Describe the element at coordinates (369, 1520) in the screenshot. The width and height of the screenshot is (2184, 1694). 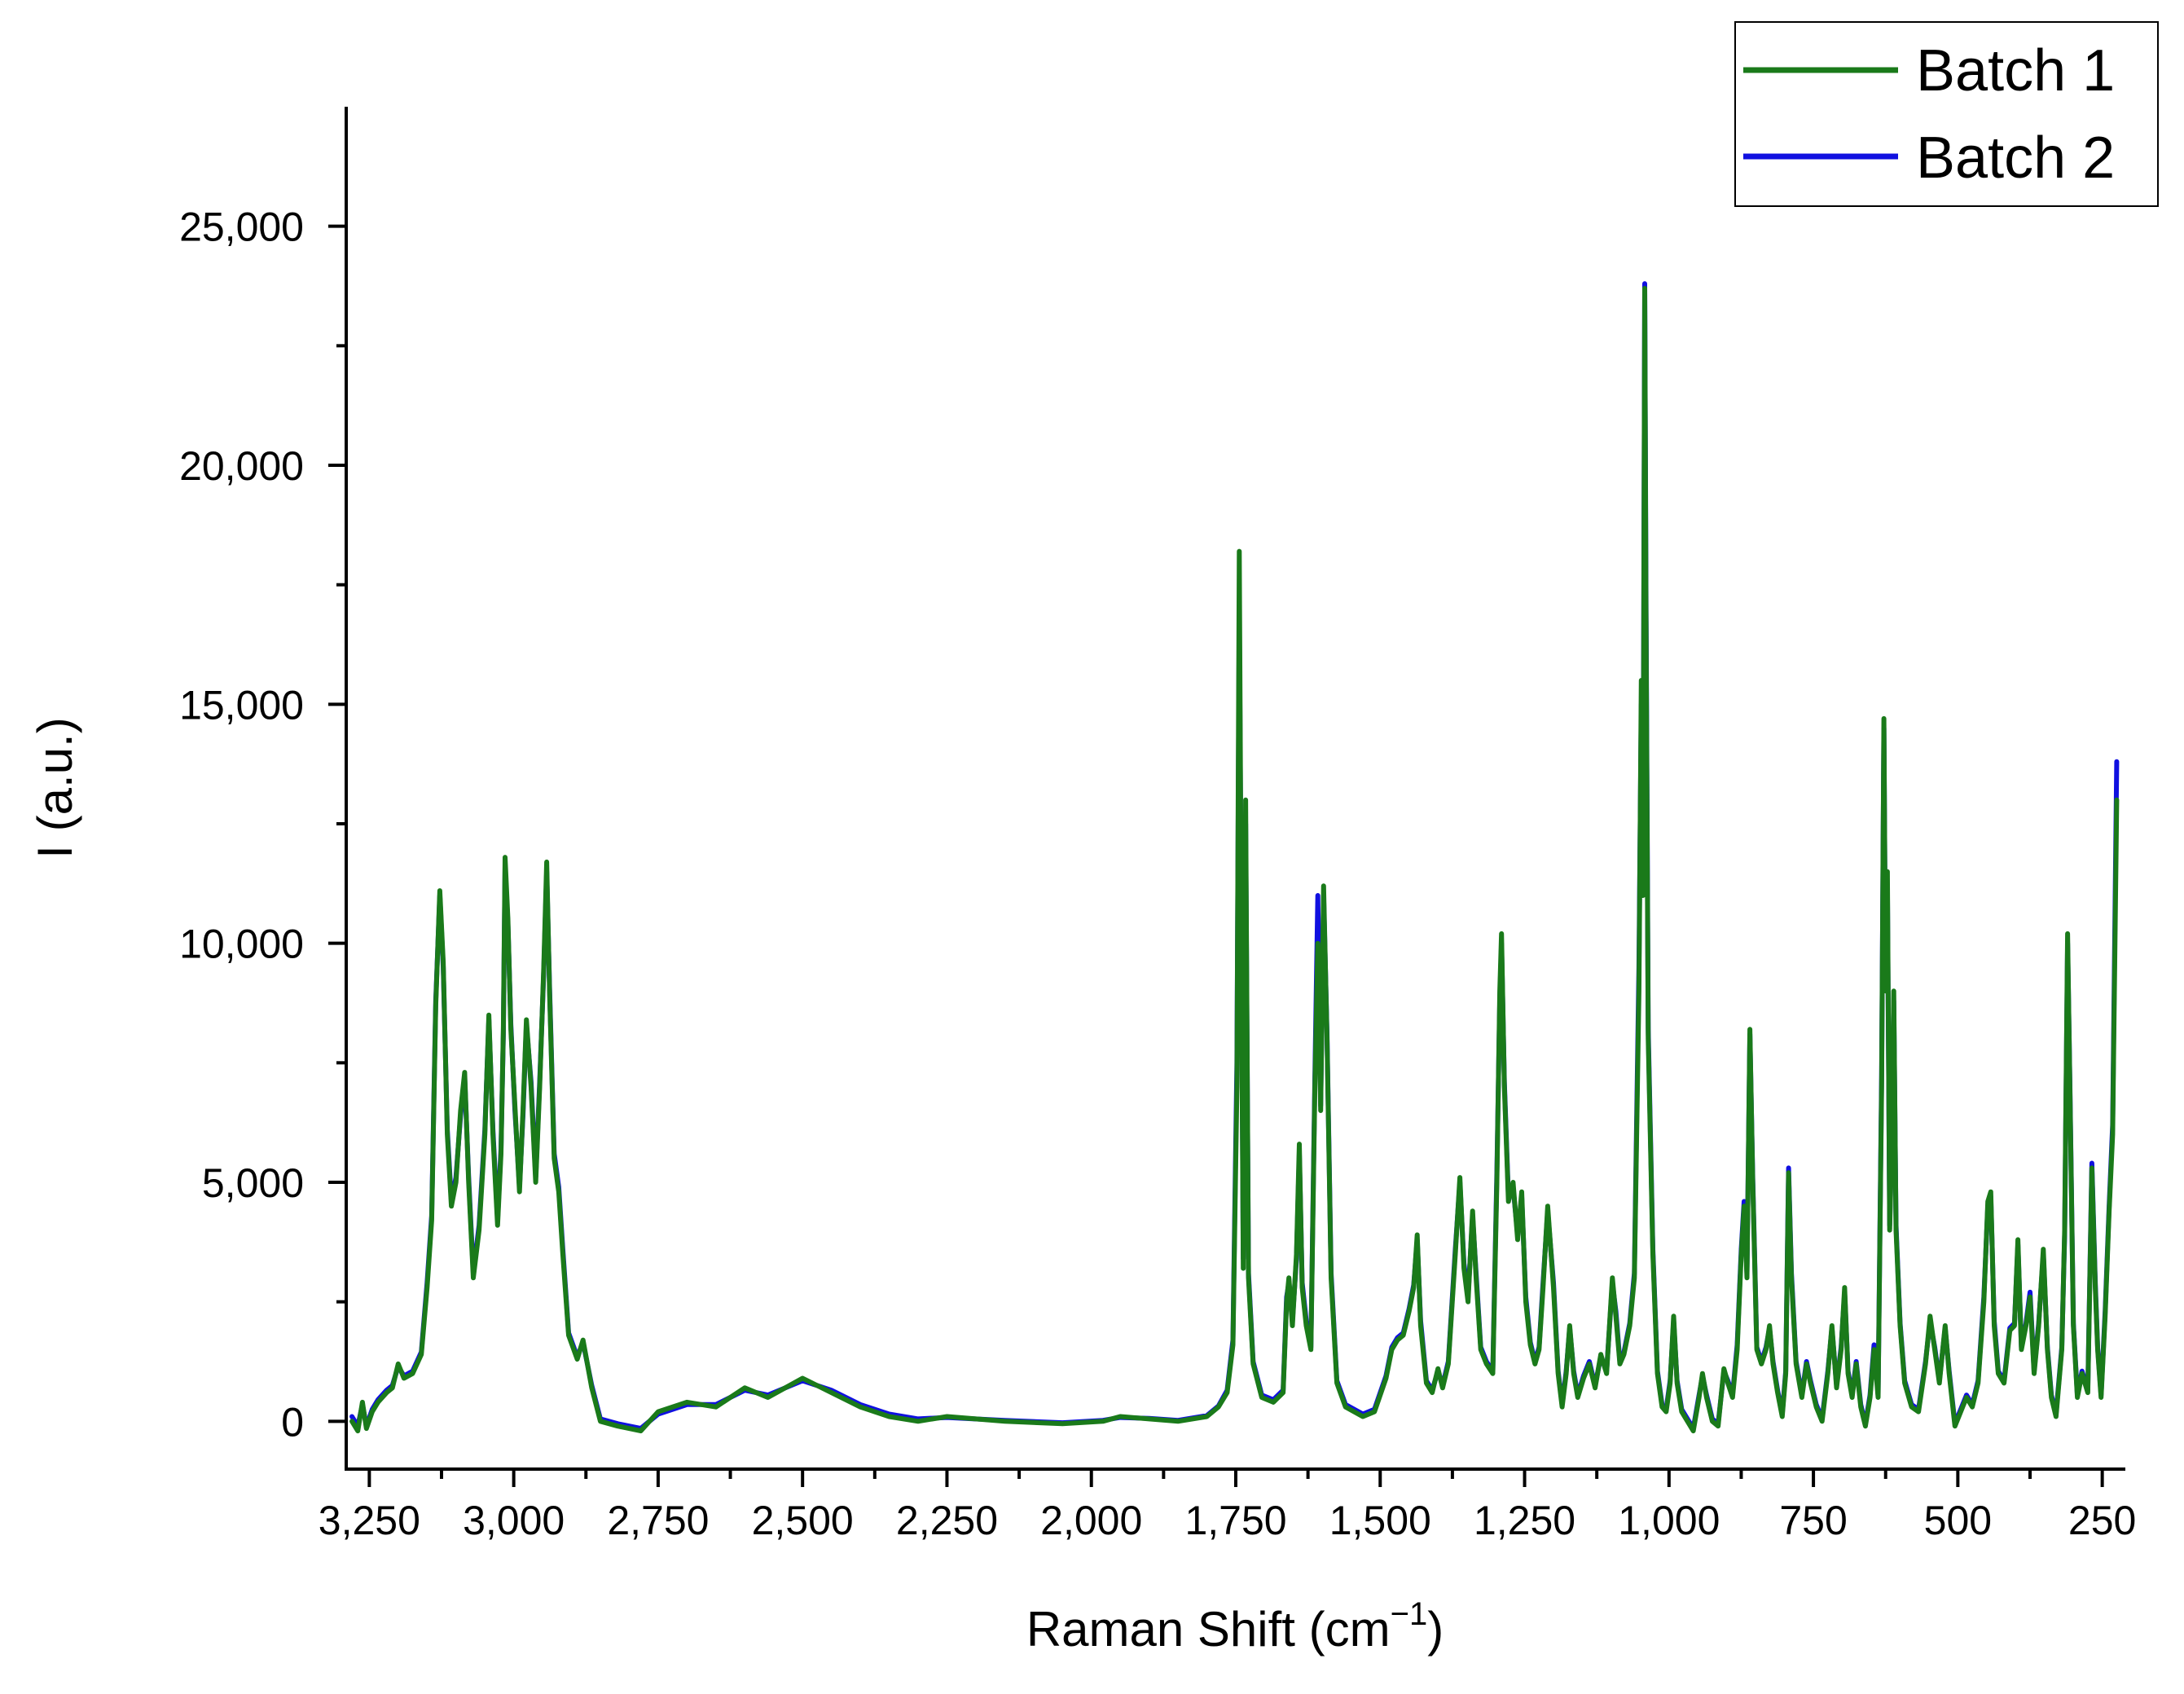
I see `x-tick-label: 3,250` at that location.